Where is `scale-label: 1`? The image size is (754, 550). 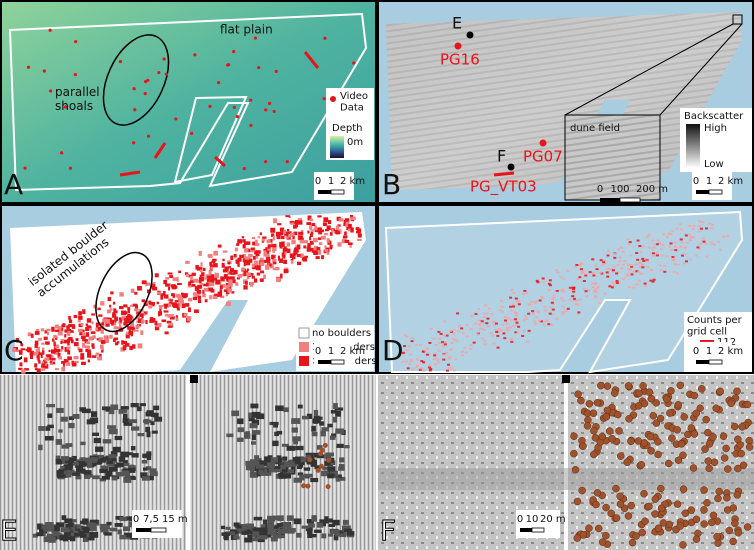
scale-label: 1 is located at coordinates (331, 351).